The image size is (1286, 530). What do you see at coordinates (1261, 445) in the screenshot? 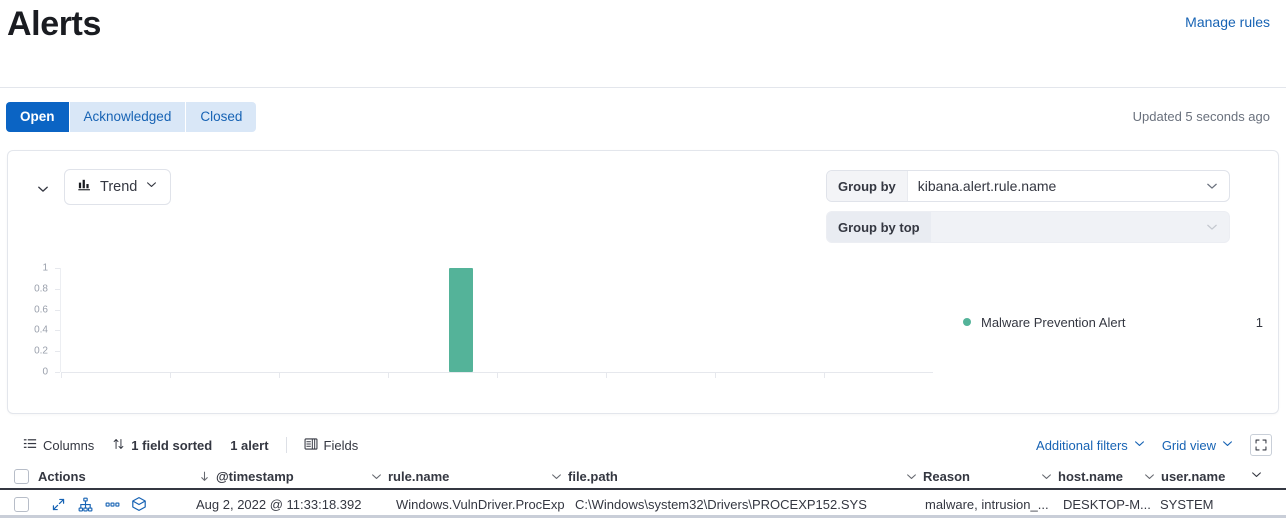
I see `fullscreen-icon` at bounding box center [1261, 445].